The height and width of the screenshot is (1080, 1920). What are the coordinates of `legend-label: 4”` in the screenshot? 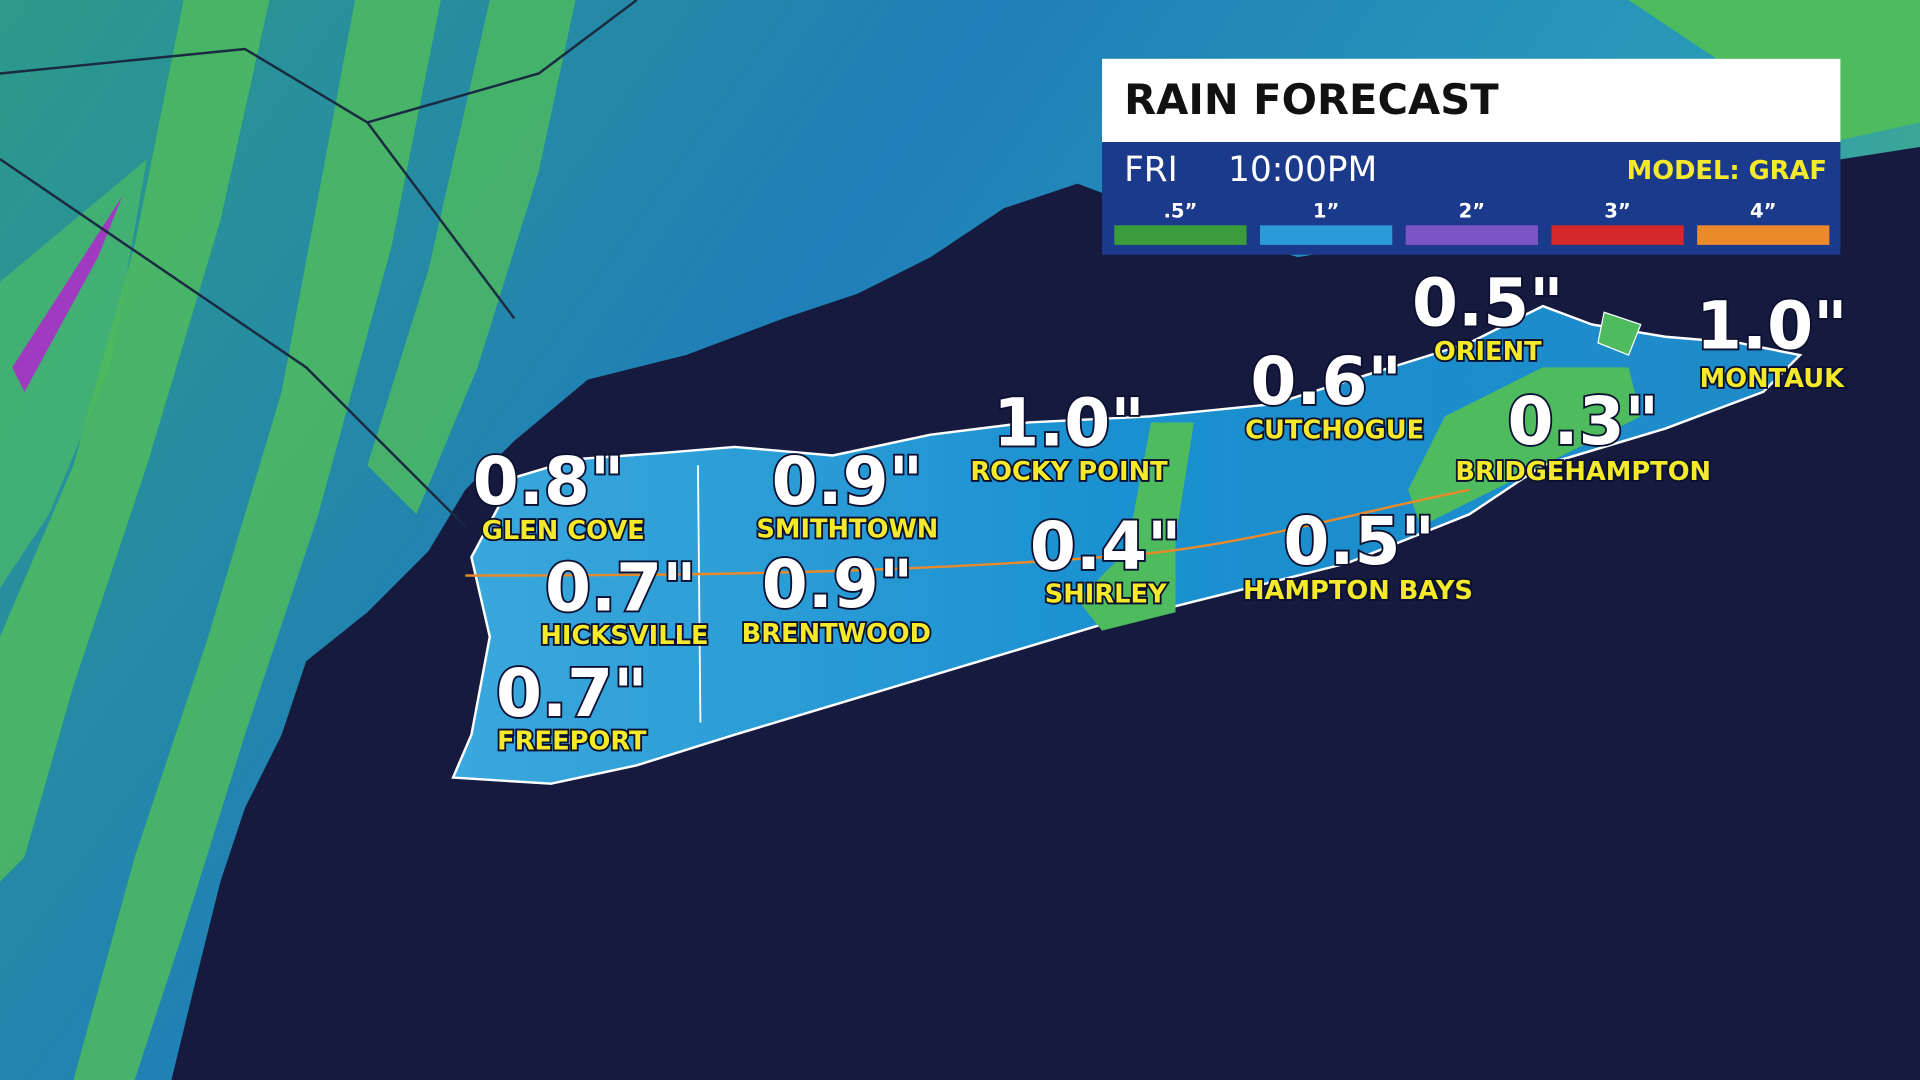 It's located at (1763, 210).